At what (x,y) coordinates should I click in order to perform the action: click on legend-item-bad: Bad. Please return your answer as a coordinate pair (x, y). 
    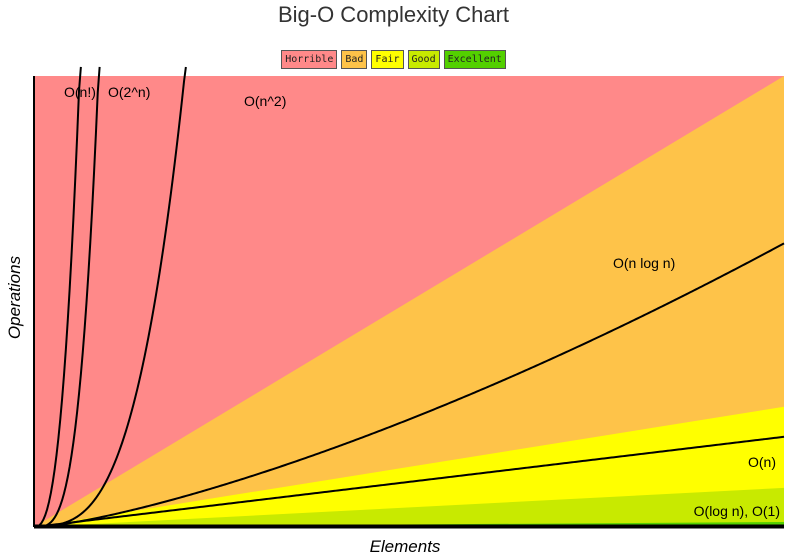
    Looking at the image, I should click on (354, 59).